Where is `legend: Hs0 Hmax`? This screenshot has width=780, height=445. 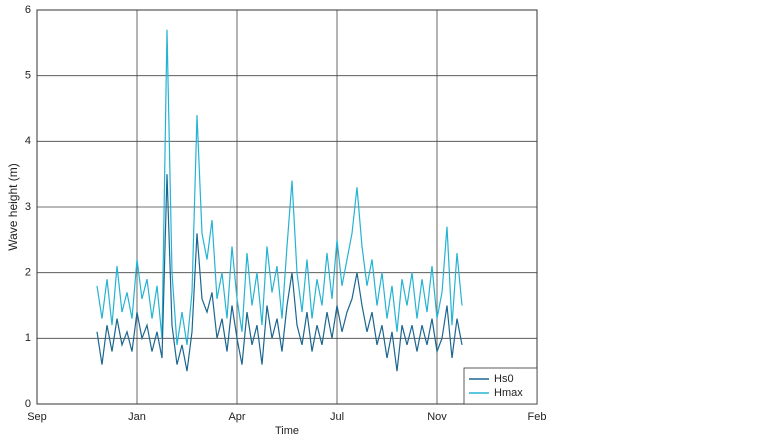
legend: Hs0 Hmax is located at coordinates (500, 386).